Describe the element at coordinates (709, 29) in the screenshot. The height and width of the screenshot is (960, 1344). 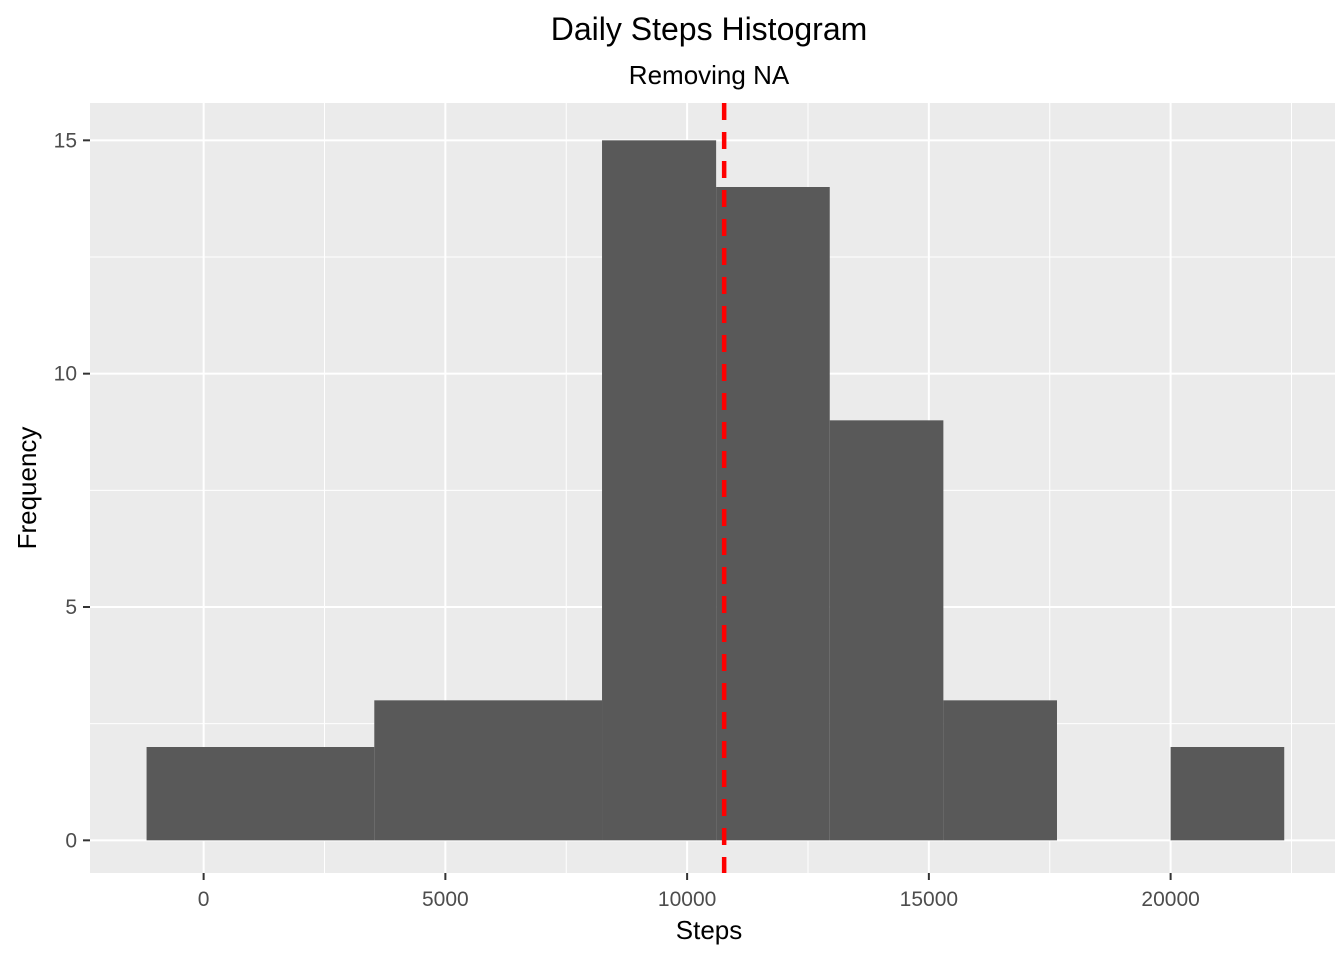
I see `chart-title: Daily Steps Histogram` at that location.